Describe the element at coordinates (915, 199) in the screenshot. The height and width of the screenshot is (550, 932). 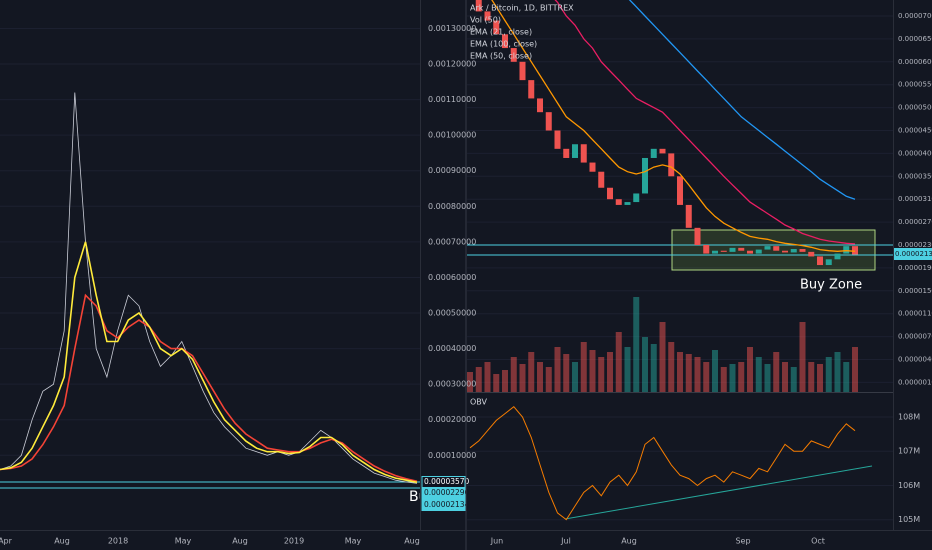
I see `y-tick-label: 0.00003100` at that location.